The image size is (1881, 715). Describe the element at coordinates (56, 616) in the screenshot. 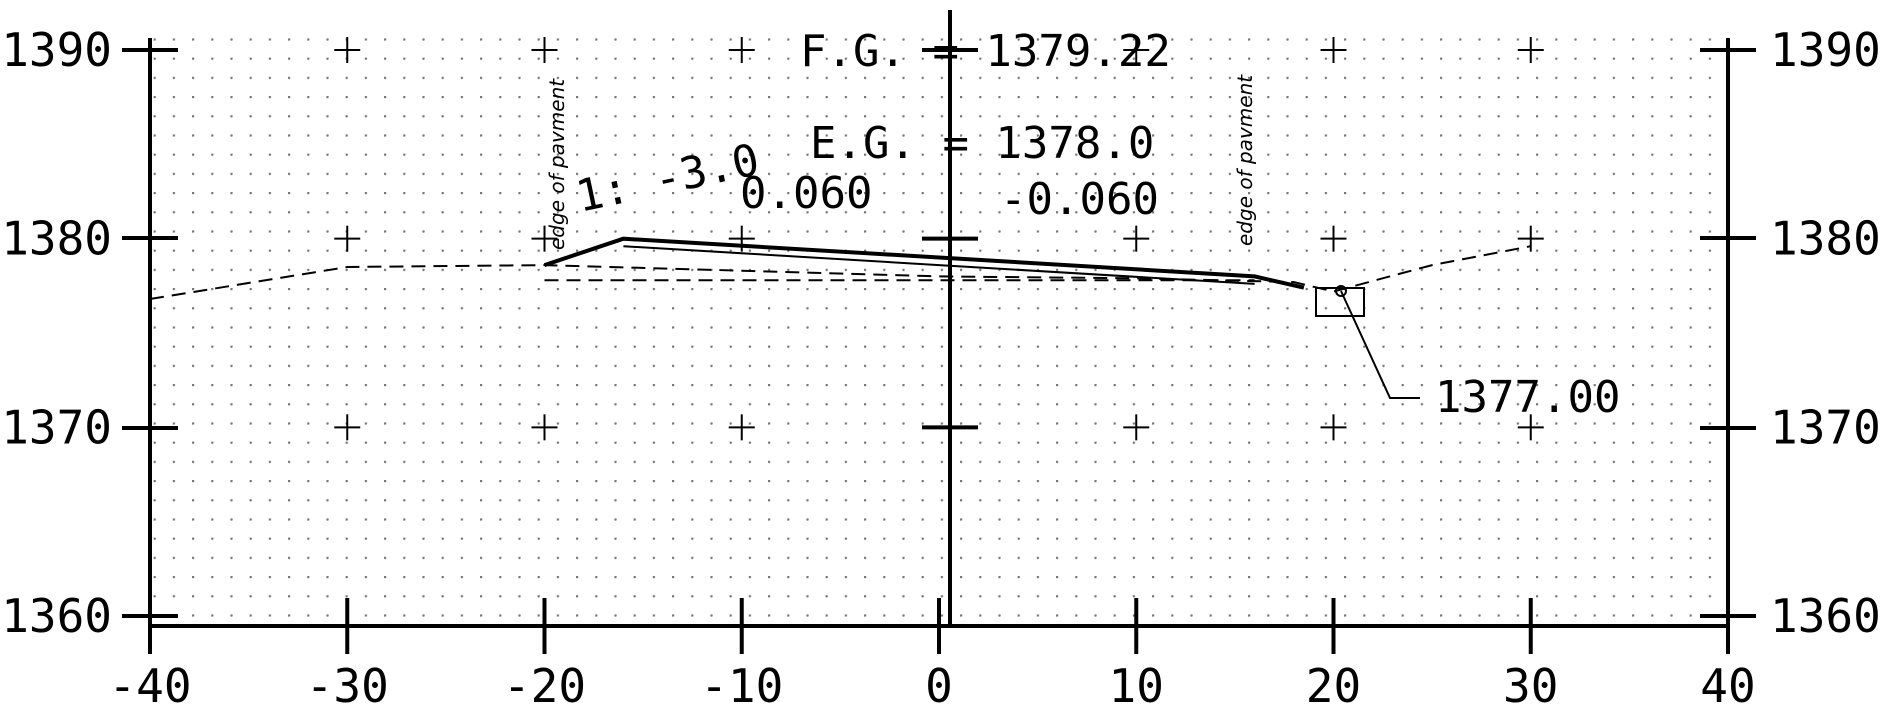

I see `y-tick-label-left: 1360` at that location.